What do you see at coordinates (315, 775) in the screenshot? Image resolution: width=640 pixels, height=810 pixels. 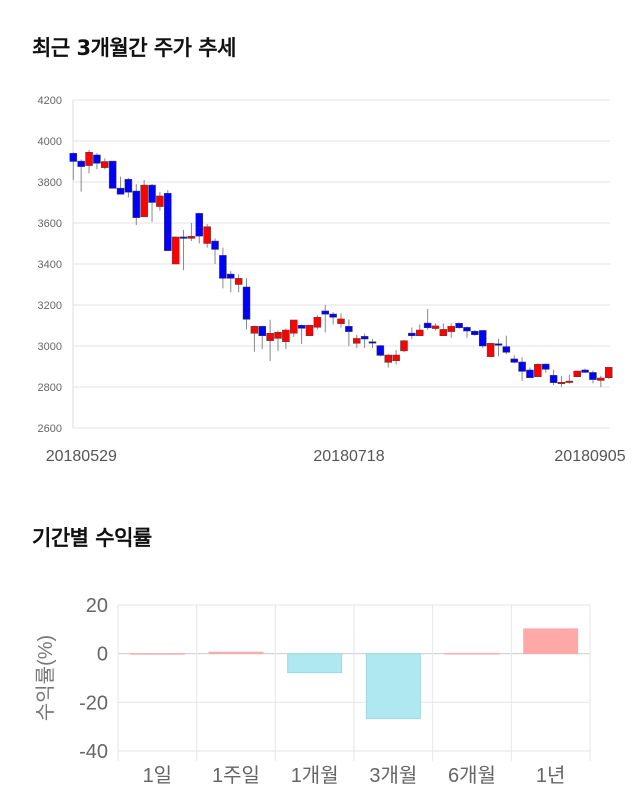 I see `x-tick-label: 1개월` at bounding box center [315, 775].